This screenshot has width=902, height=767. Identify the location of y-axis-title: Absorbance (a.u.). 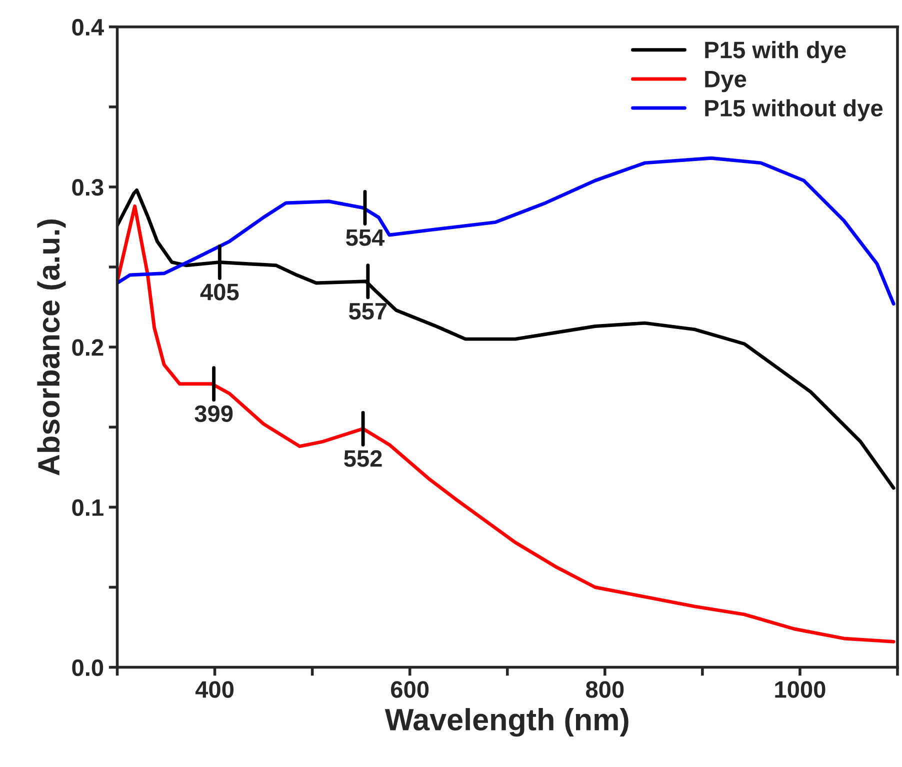
(51, 348).